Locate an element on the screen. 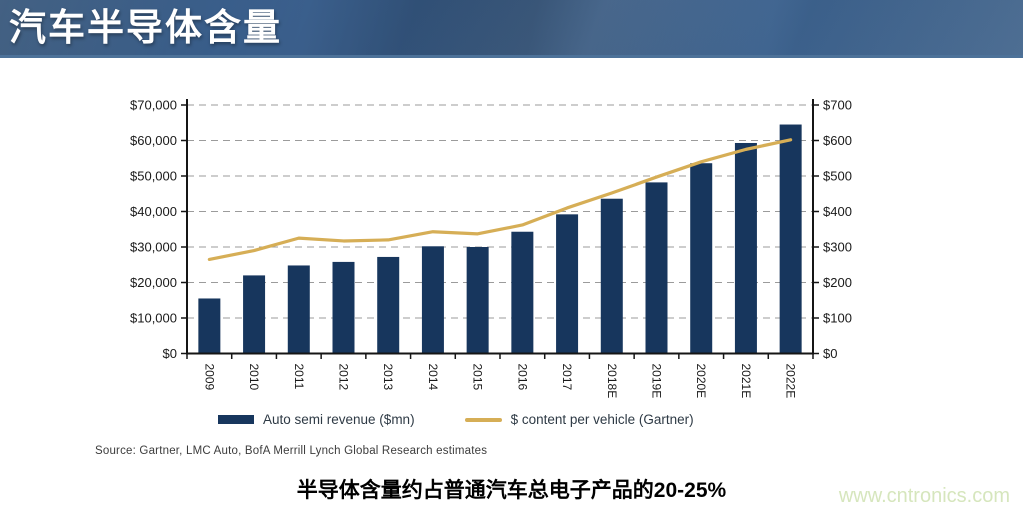 The height and width of the screenshot is (514, 1023). left-axis-tick-label: $60,000 is located at coordinates (153, 140).